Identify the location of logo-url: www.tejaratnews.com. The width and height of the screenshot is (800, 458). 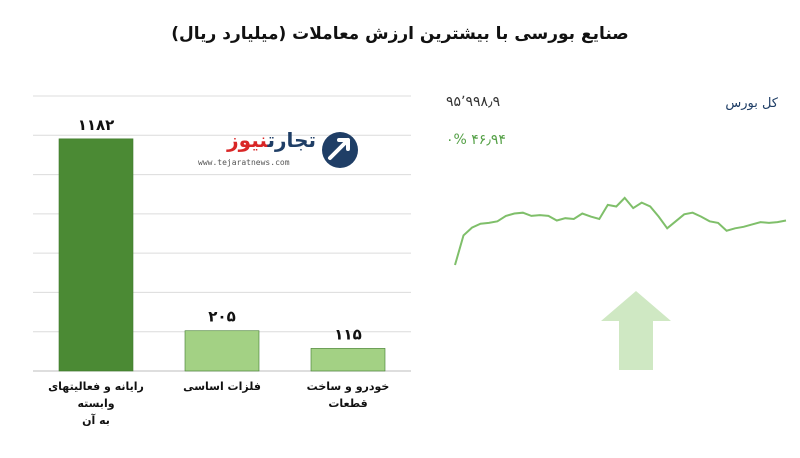
(244, 162).